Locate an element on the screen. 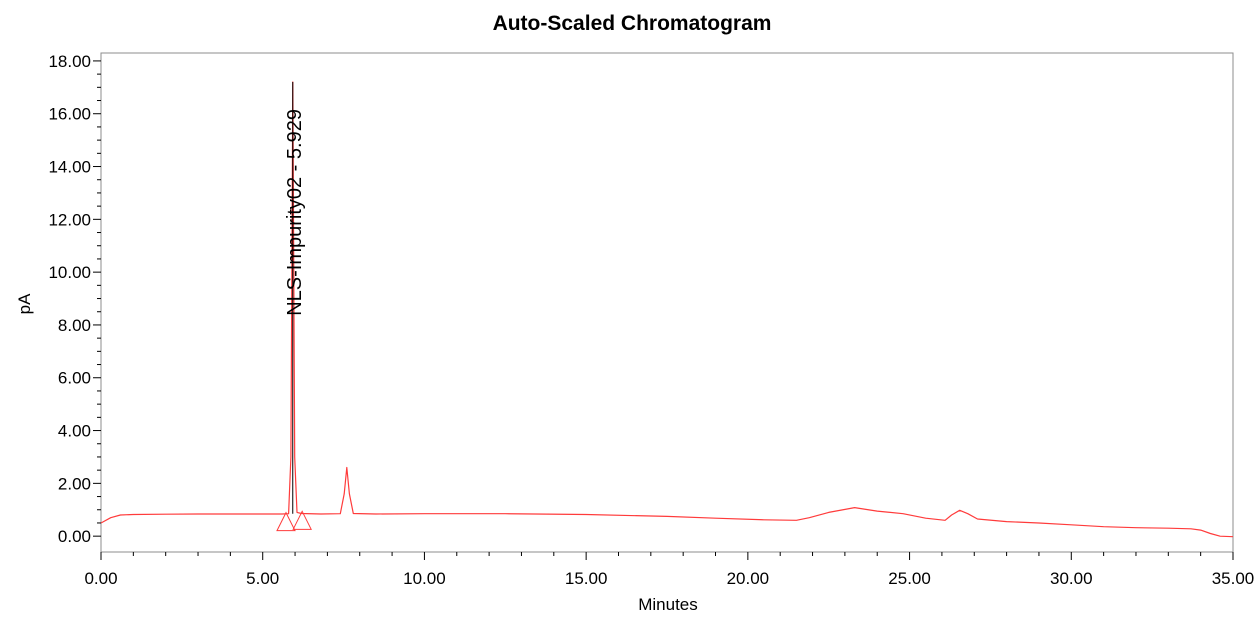  x-tick-label: 30.00 is located at coordinates (1071, 578).